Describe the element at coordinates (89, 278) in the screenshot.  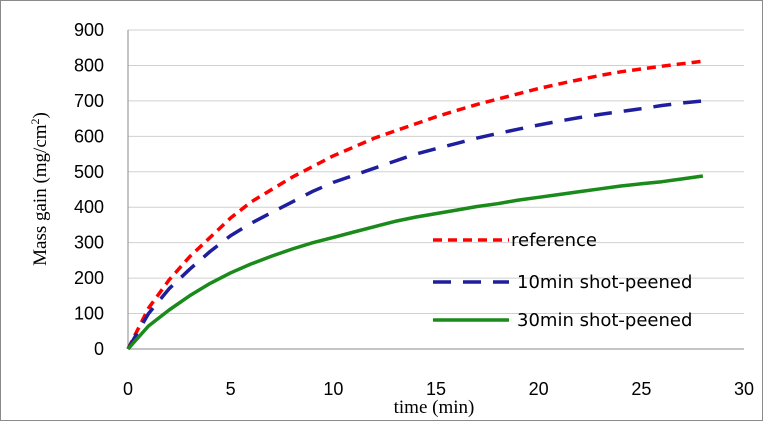
I see `y-tick-label: 200` at that location.